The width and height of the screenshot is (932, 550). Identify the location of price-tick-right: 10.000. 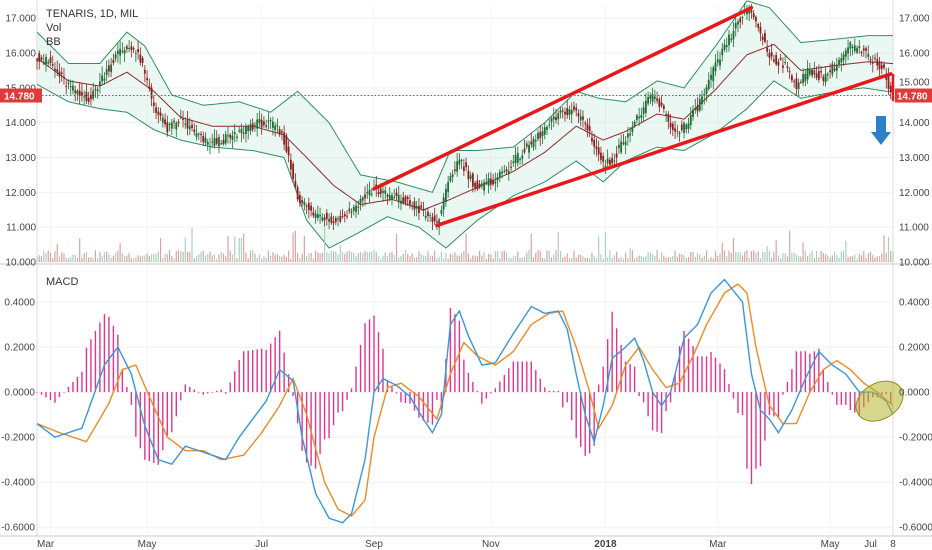
(914, 263).